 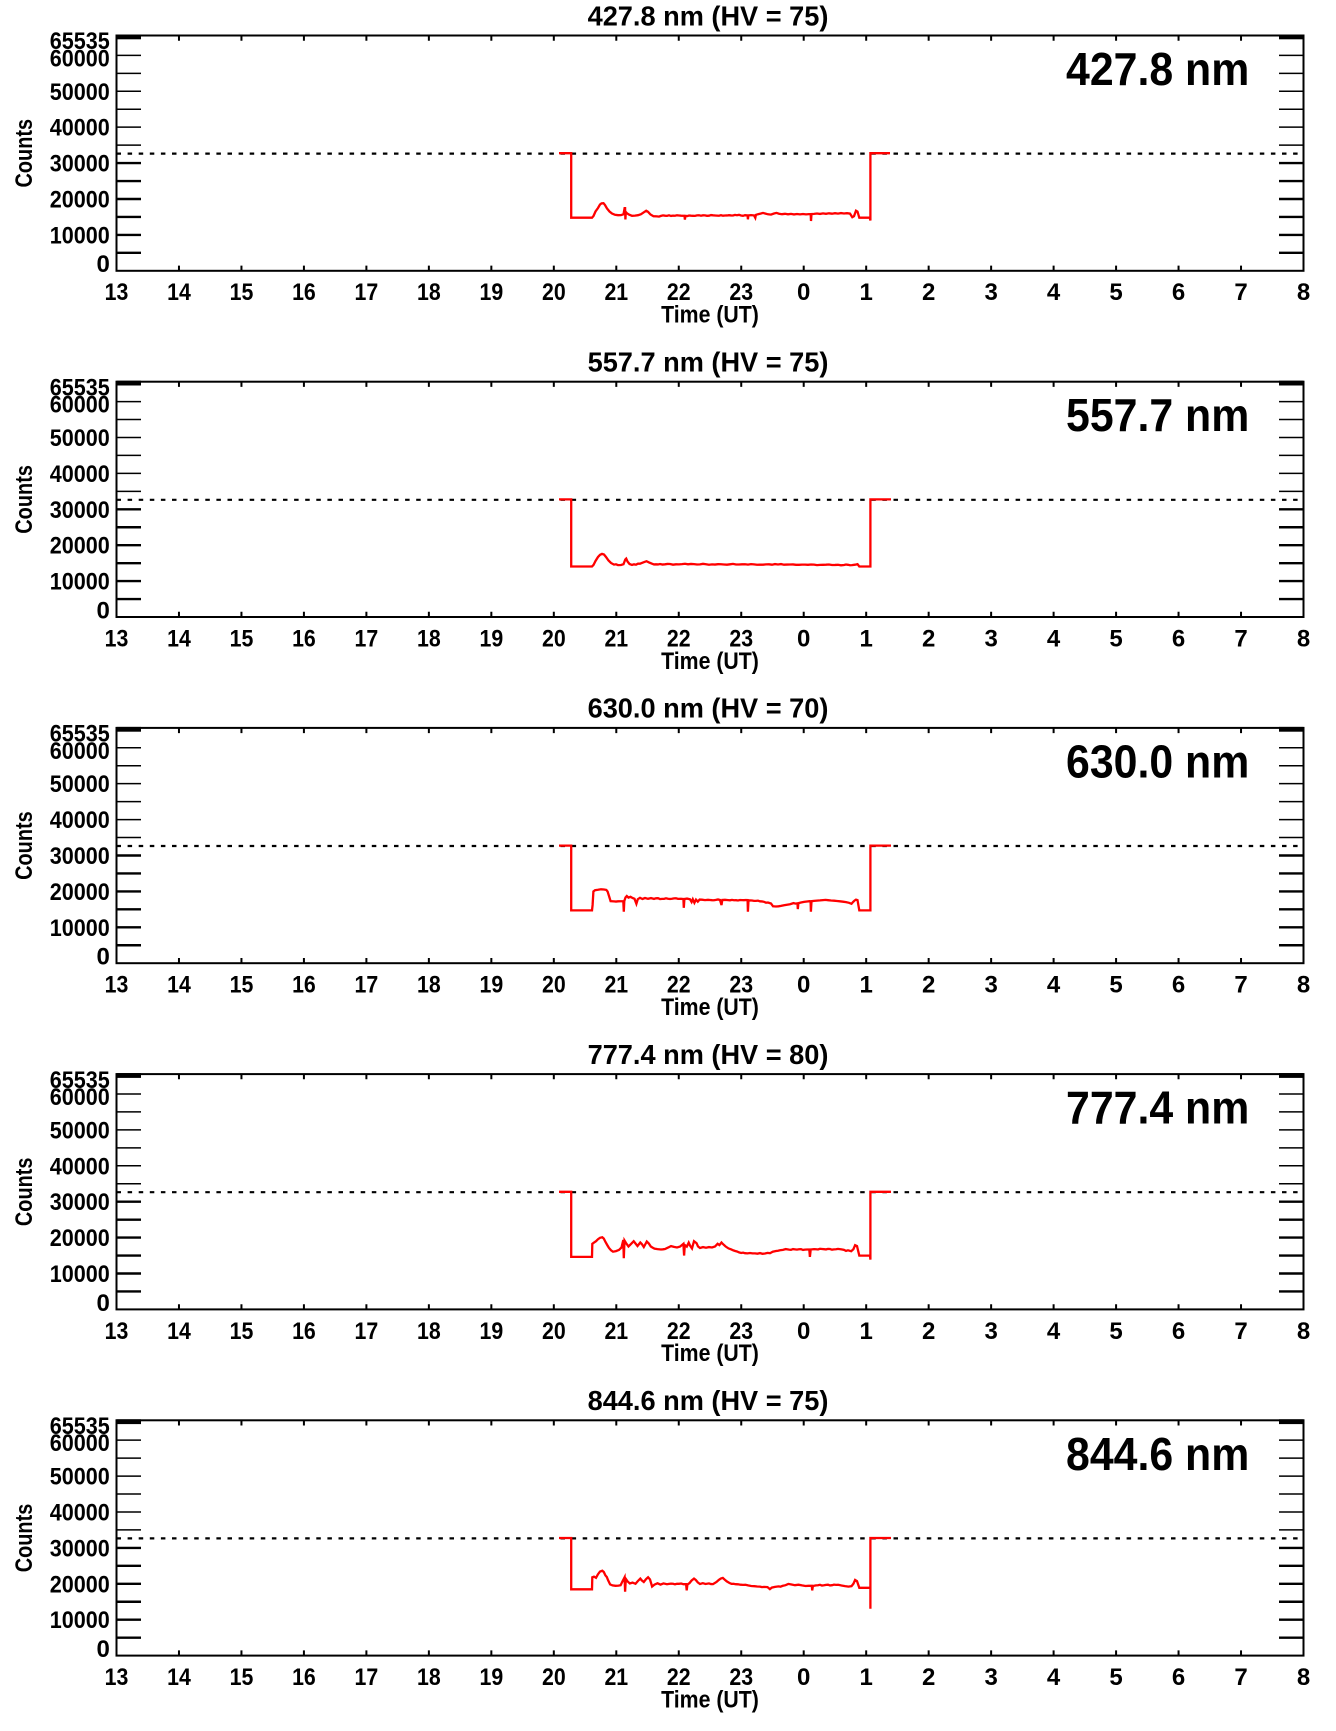 What do you see at coordinates (179, 1331) in the screenshot?
I see `svg-text: 14` at bounding box center [179, 1331].